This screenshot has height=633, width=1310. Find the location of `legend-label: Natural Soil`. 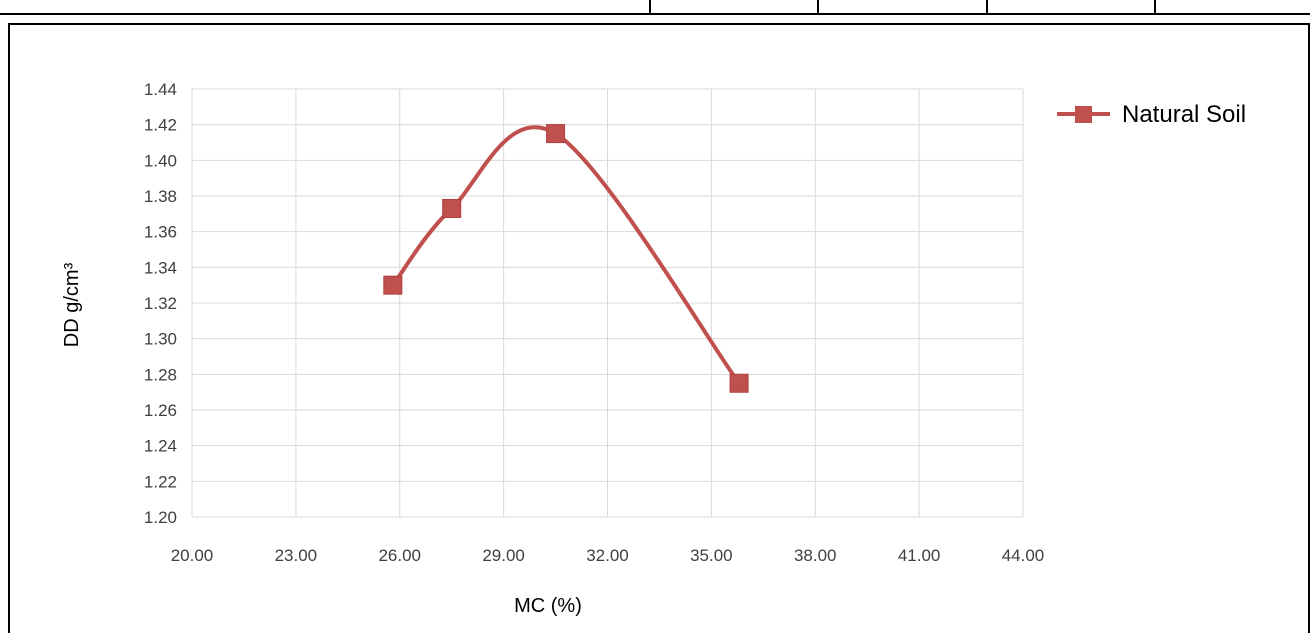

legend-label: Natural Soil is located at coordinates (1184, 114).